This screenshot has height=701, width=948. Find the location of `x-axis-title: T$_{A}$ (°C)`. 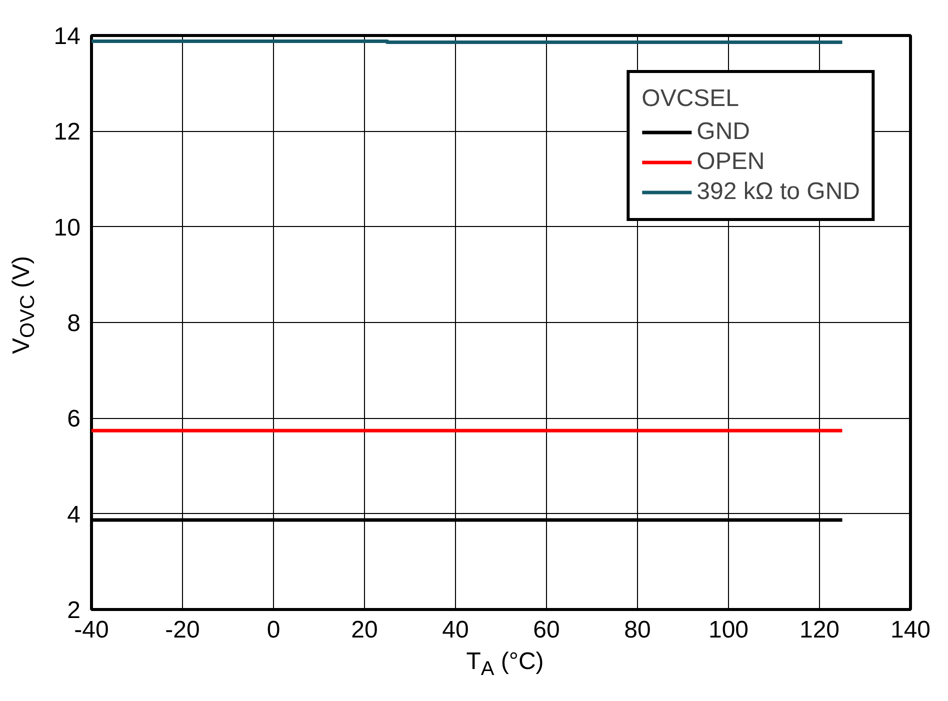

x-axis-title: T$_{A}$ (°C) is located at coordinates (505, 664).